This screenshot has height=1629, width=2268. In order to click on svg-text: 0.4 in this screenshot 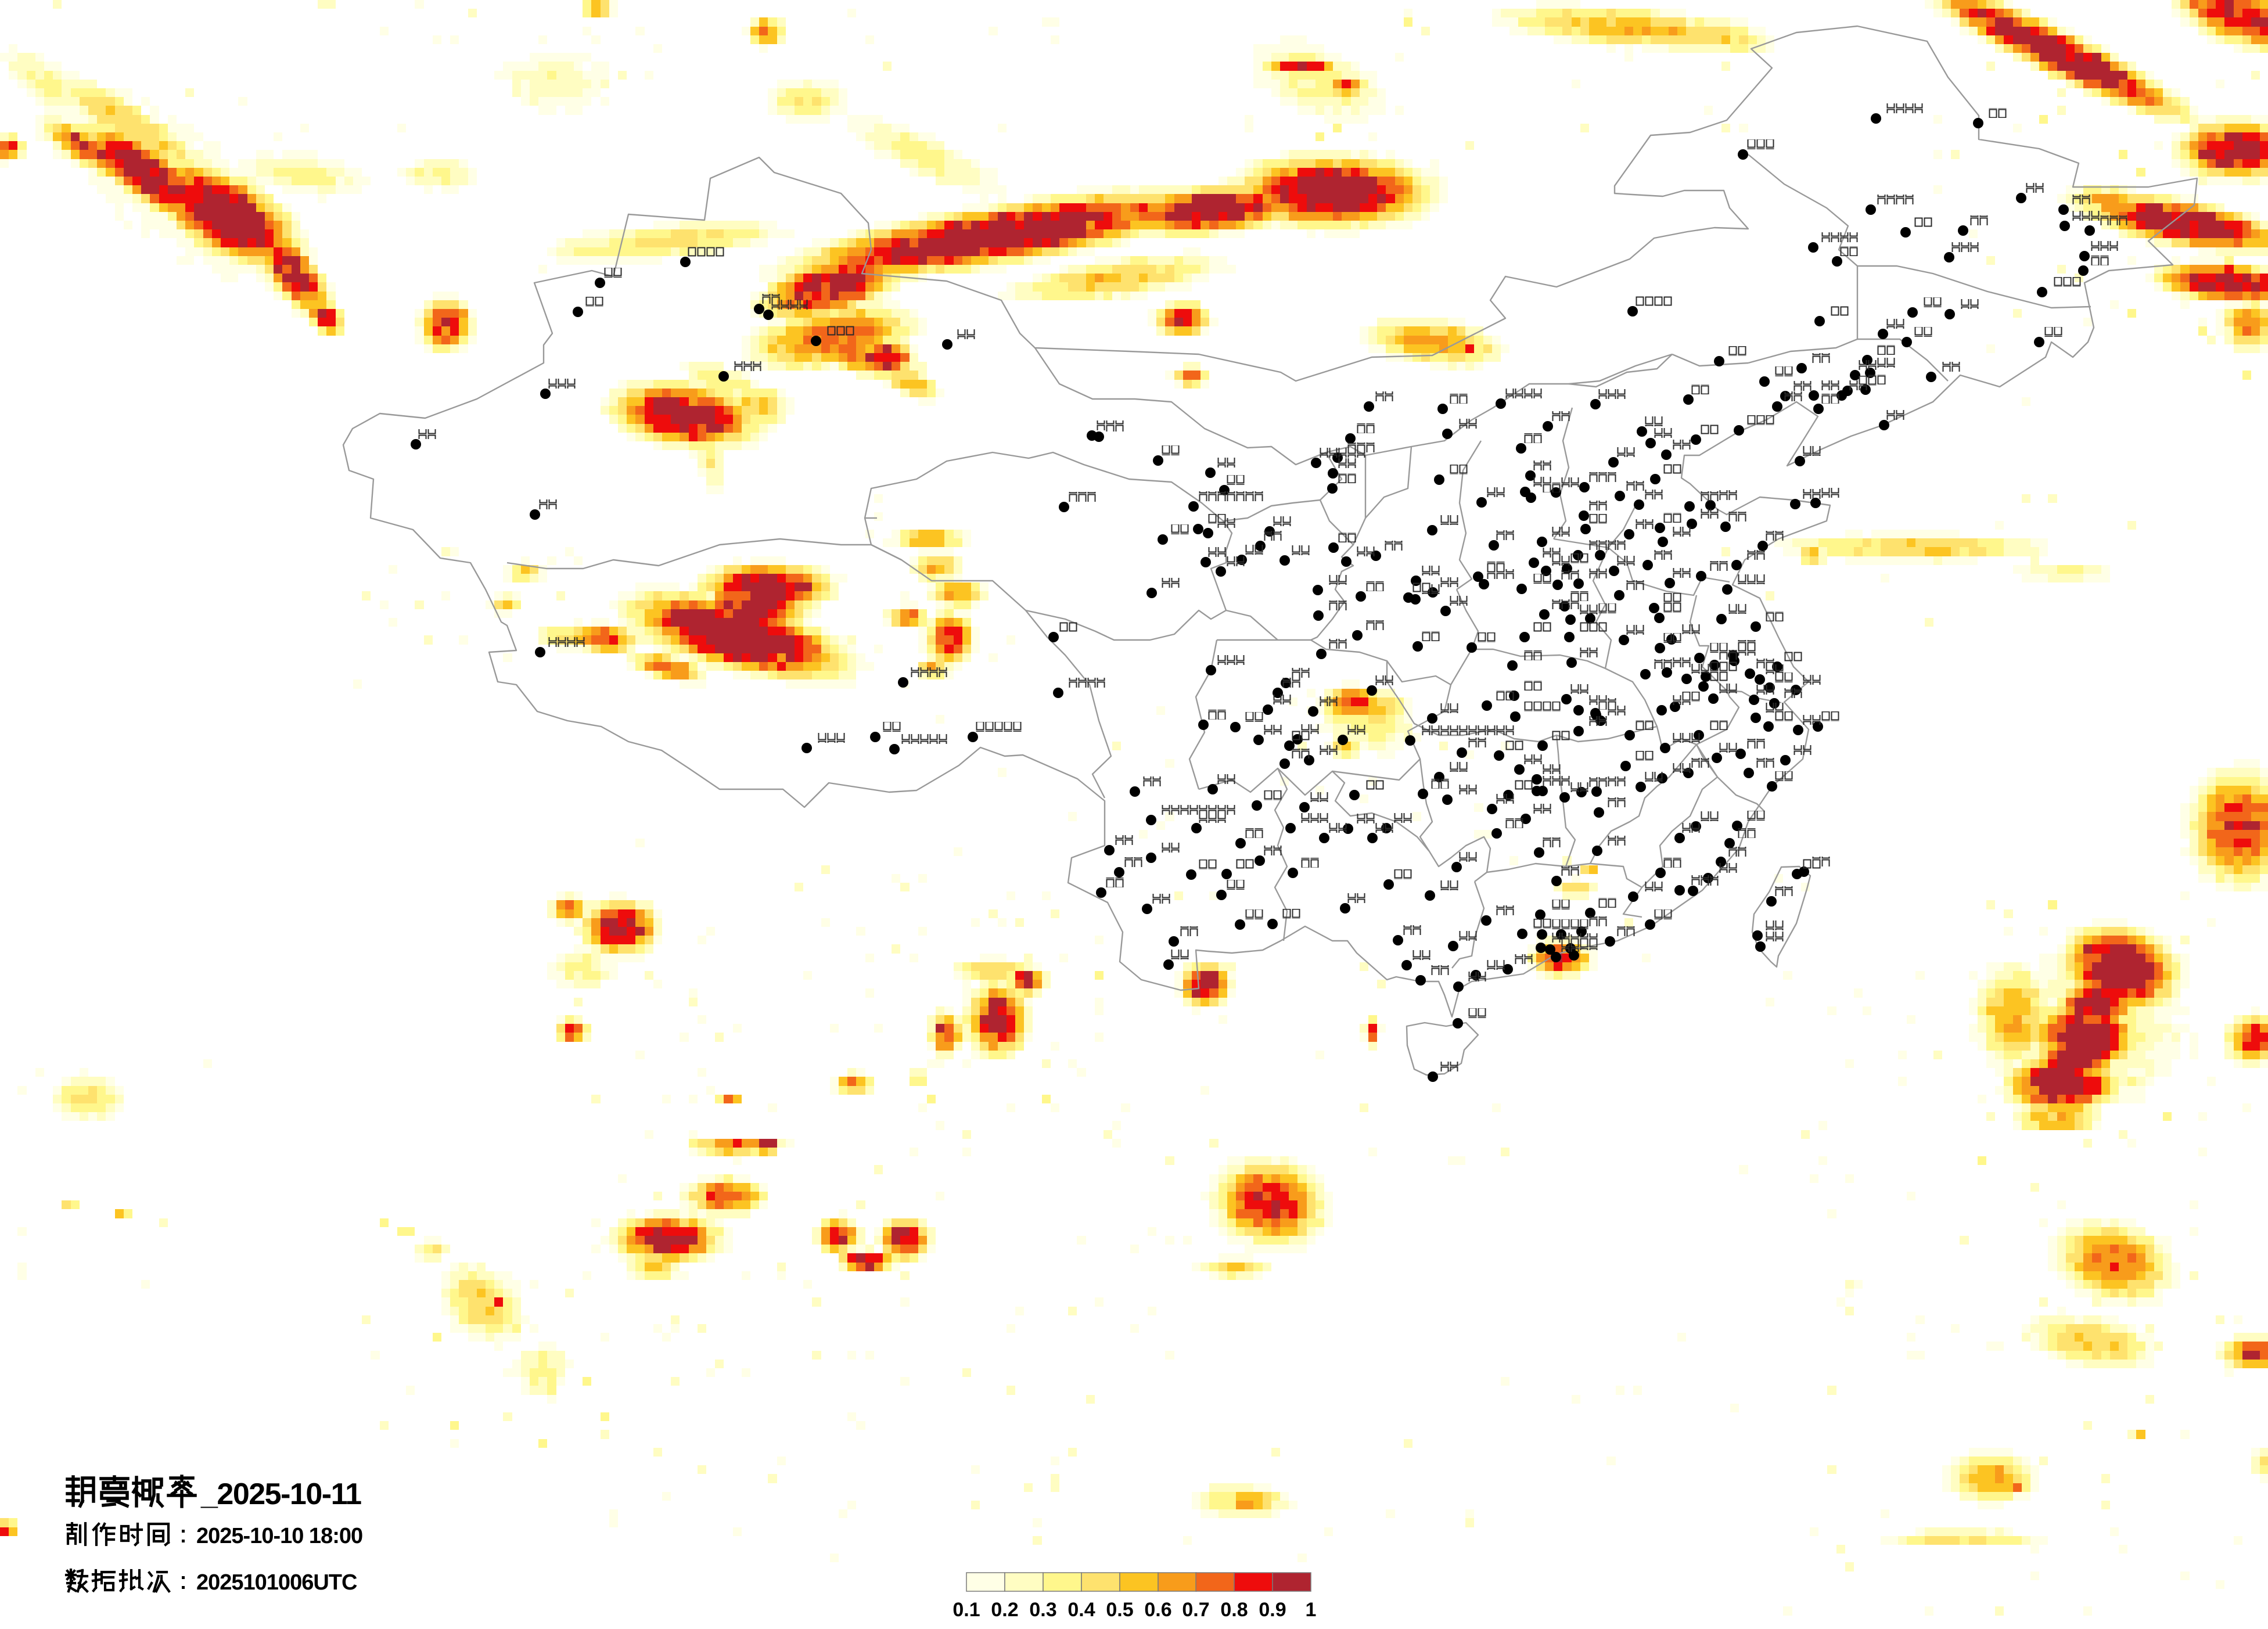, I will do `click(1081, 1610)`.